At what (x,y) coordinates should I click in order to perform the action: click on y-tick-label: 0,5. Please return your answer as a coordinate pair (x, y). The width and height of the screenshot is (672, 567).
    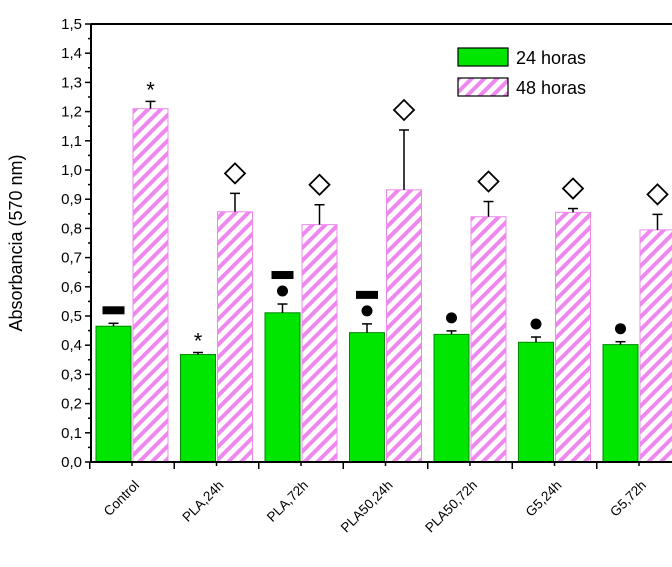
    Looking at the image, I should click on (71, 316).